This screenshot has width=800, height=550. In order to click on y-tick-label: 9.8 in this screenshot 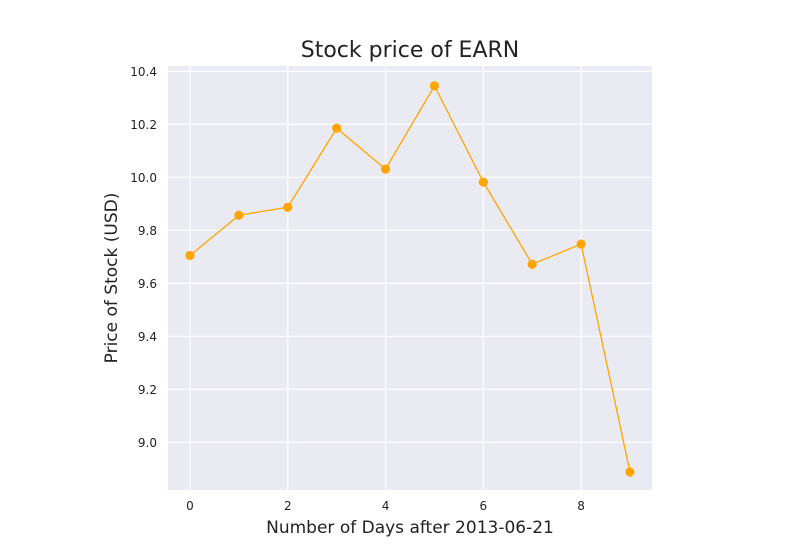, I will do `click(147, 231)`.